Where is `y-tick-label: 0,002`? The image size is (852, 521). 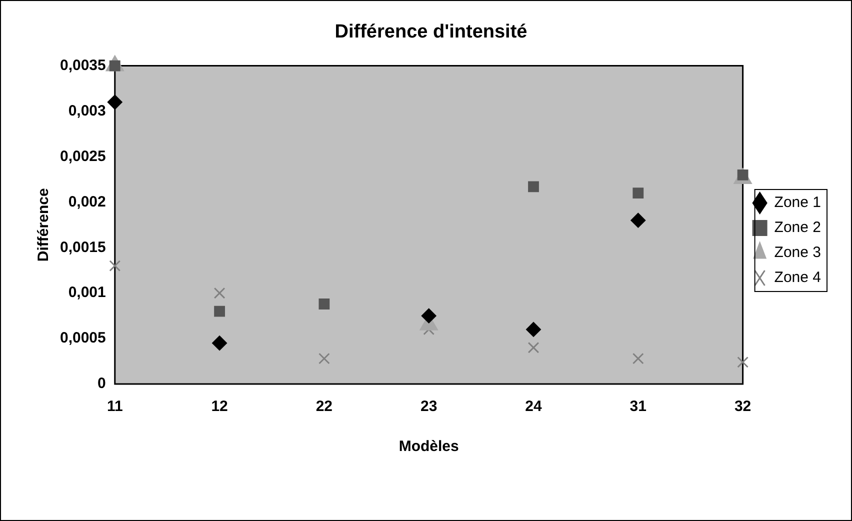 y-tick-label: 0,002 is located at coordinates (87, 201).